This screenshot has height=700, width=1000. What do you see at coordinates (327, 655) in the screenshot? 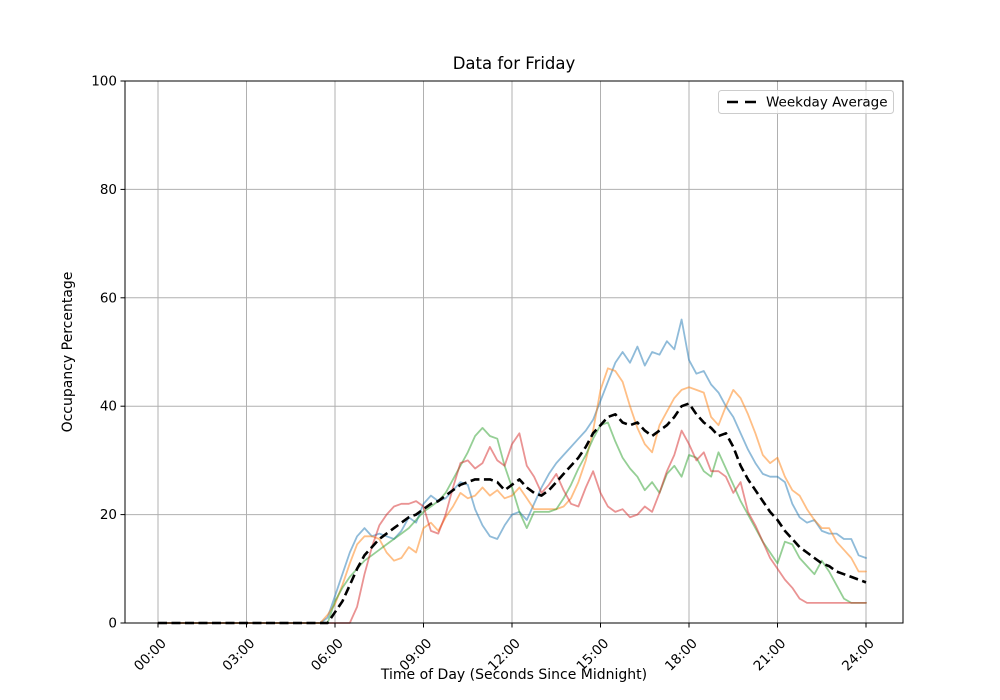
I see `x-tick-label: 06:00` at bounding box center [327, 655].